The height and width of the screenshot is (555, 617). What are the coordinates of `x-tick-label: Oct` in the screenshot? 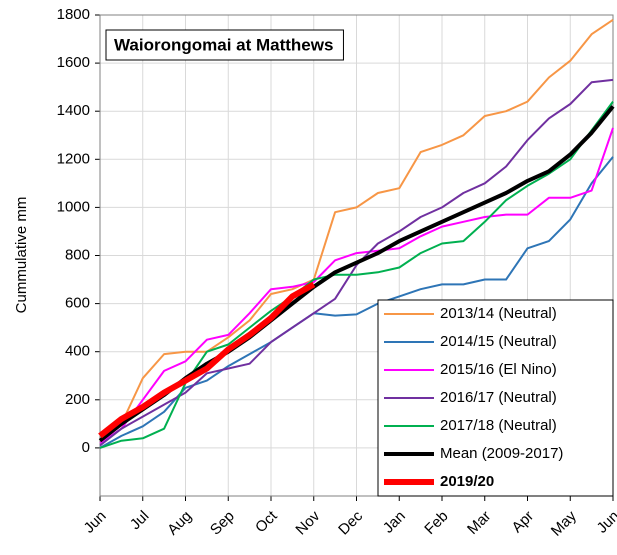 It's located at (266, 521).